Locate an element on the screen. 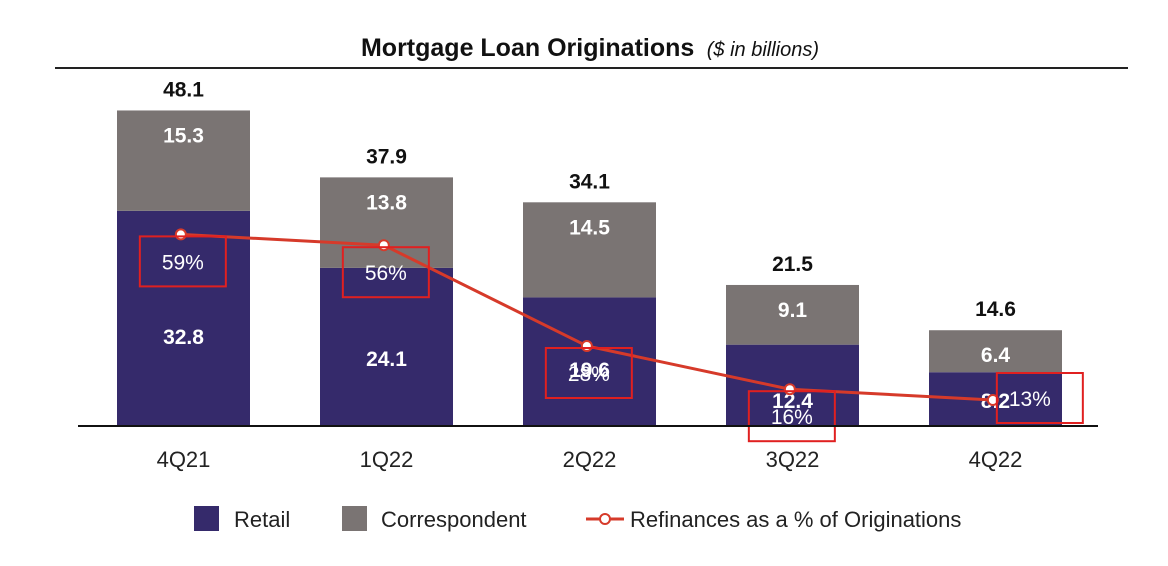 The width and height of the screenshot is (1168, 566). label-total-2Q22: 34.1 is located at coordinates (589, 181).